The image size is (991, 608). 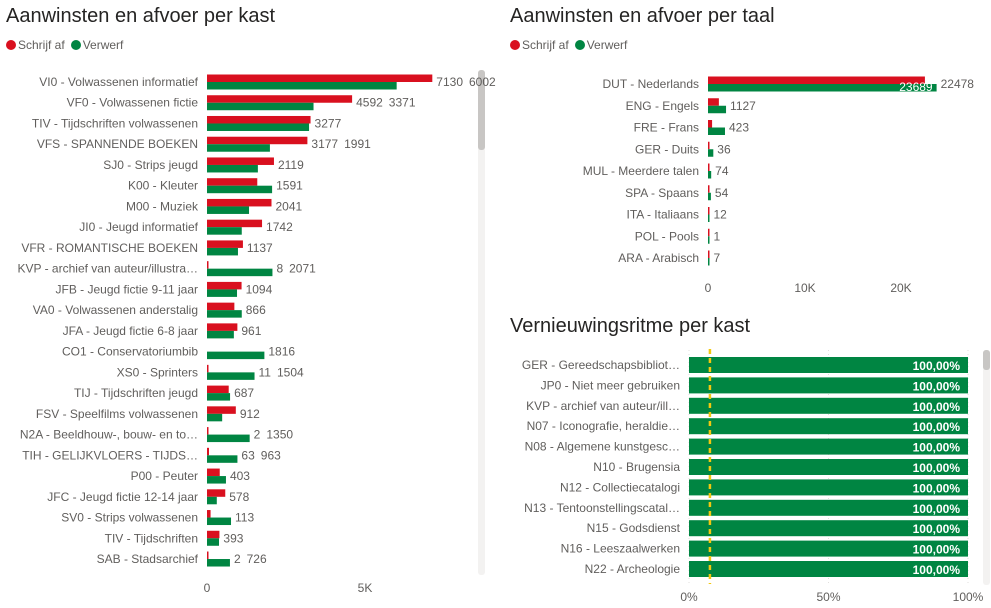 I want to click on data-label: 36, so click(x=724, y=149).